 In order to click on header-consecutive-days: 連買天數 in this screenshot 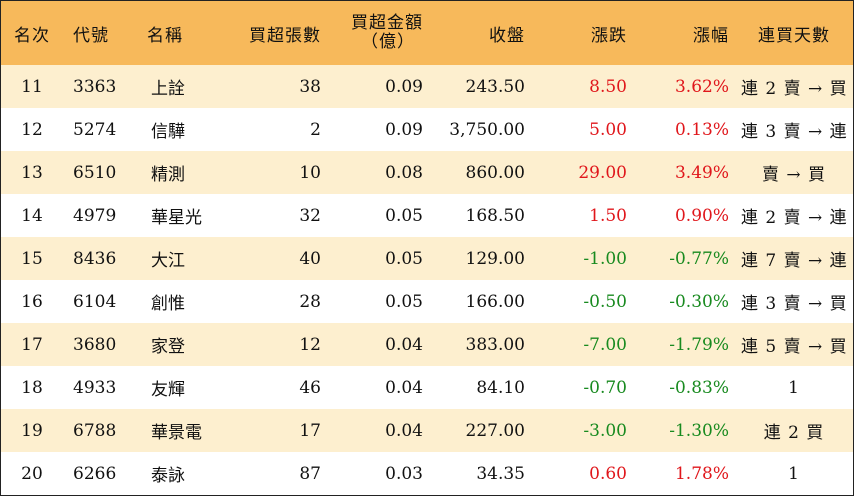, I will do `click(794, 35)`.